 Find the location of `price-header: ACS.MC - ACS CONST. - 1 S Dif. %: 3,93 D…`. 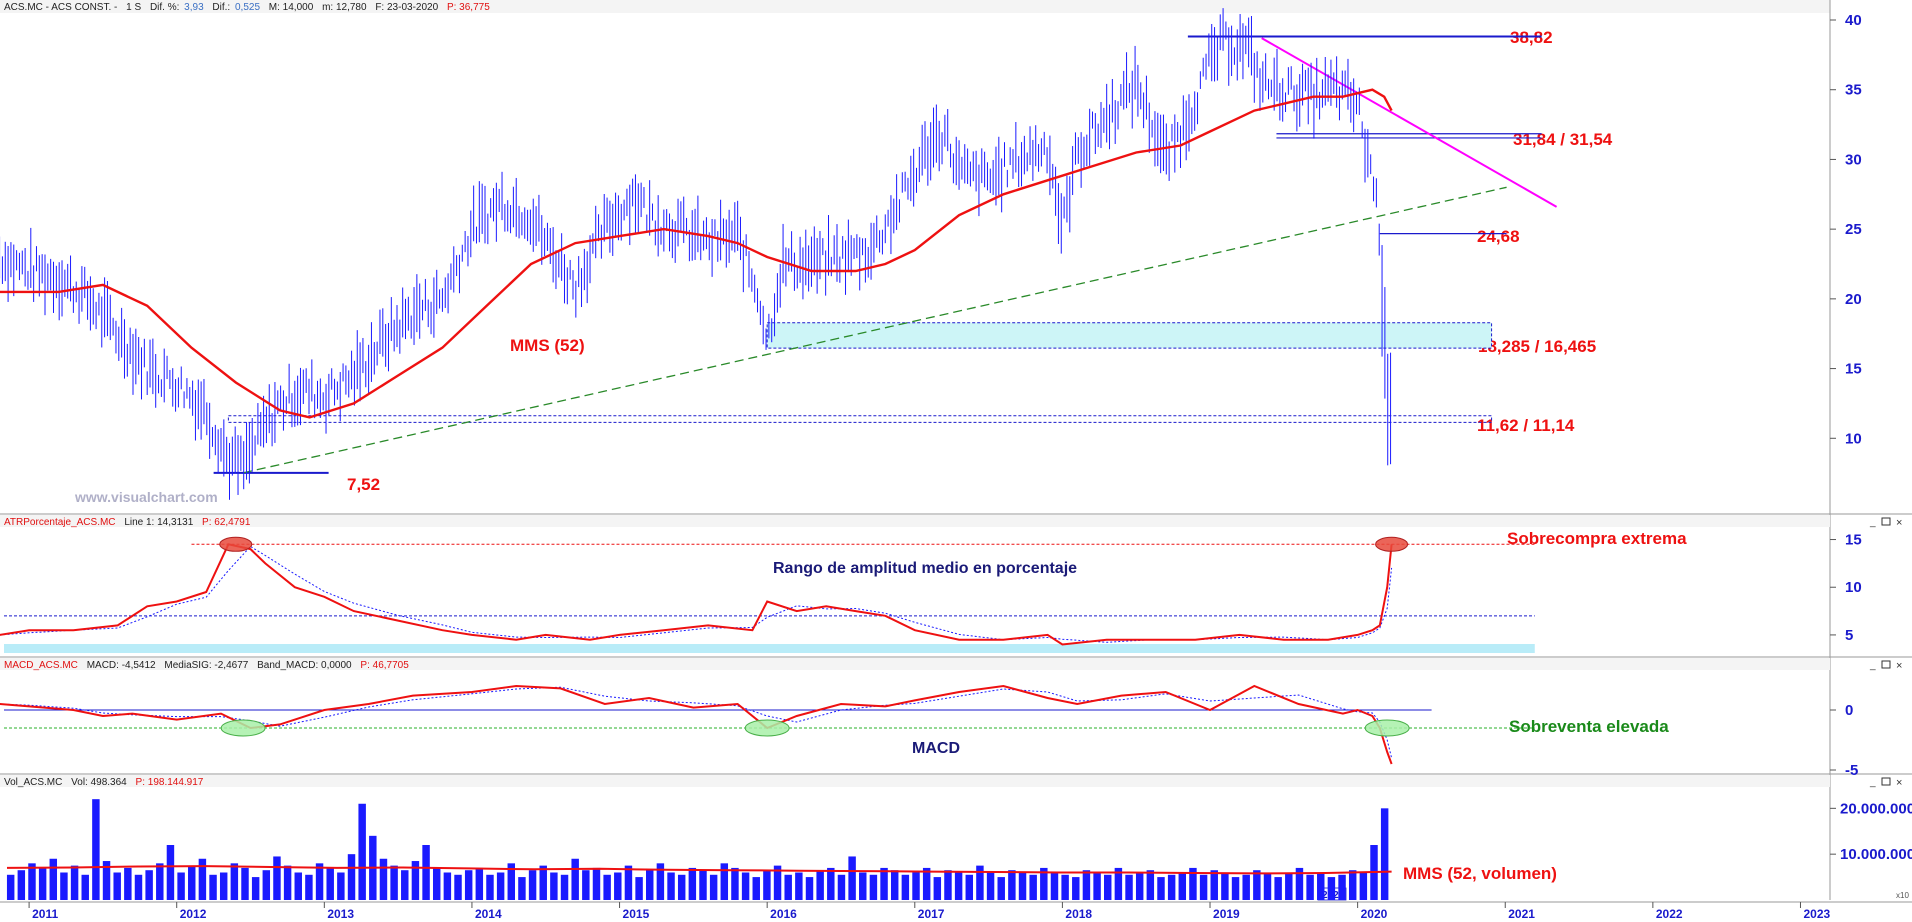

price-header: ACS.MC - ACS CONST. - 1 S Dif. %: 3,93 D… is located at coordinates (247, 7).